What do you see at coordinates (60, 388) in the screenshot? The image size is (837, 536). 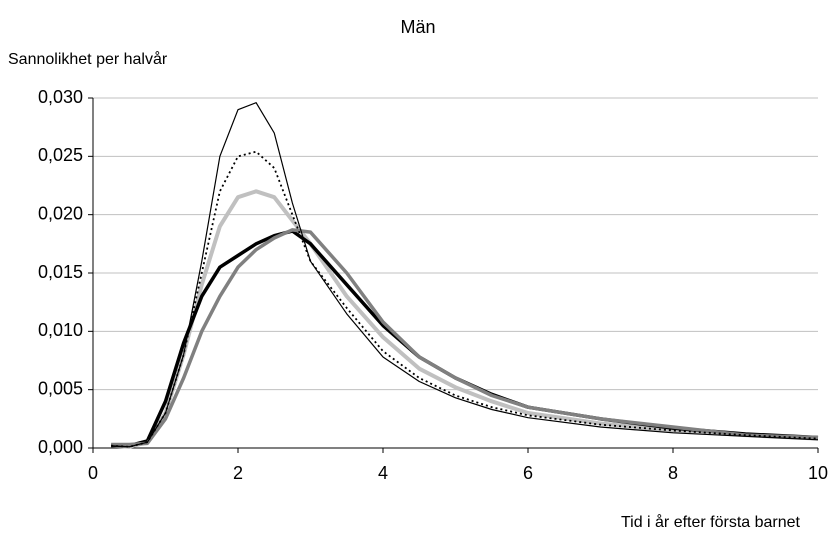 I see `y-tick-label: 0,005` at bounding box center [60, 388].